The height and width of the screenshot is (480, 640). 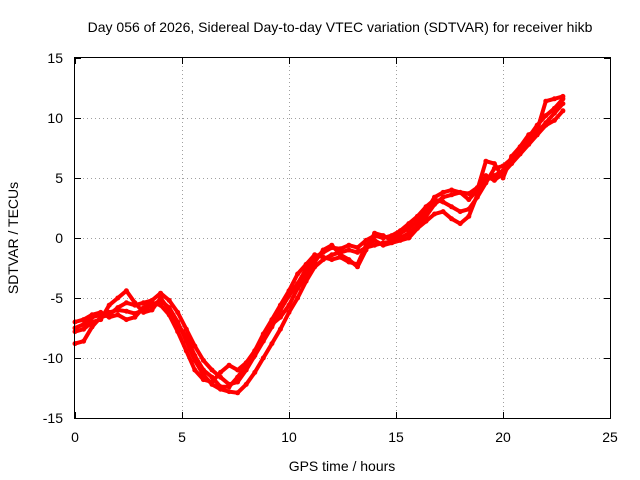 I want to click on y-tick-label: -5, so click(x=57, y=298).